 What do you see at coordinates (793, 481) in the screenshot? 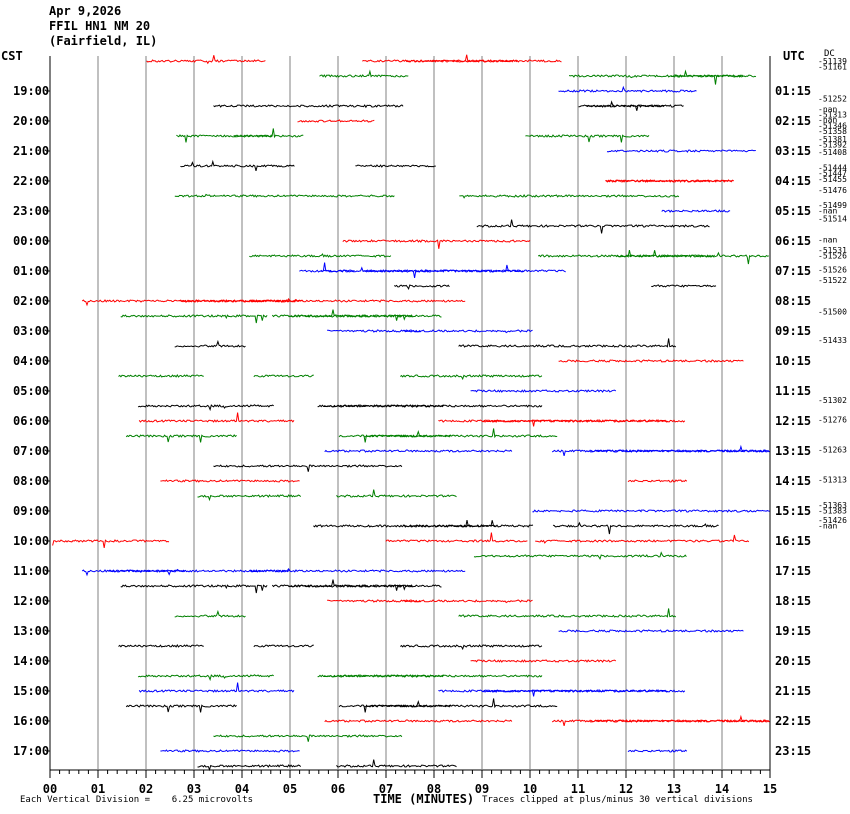
I see `right-hour-label: 14:15` at bounding box center [793, 481].